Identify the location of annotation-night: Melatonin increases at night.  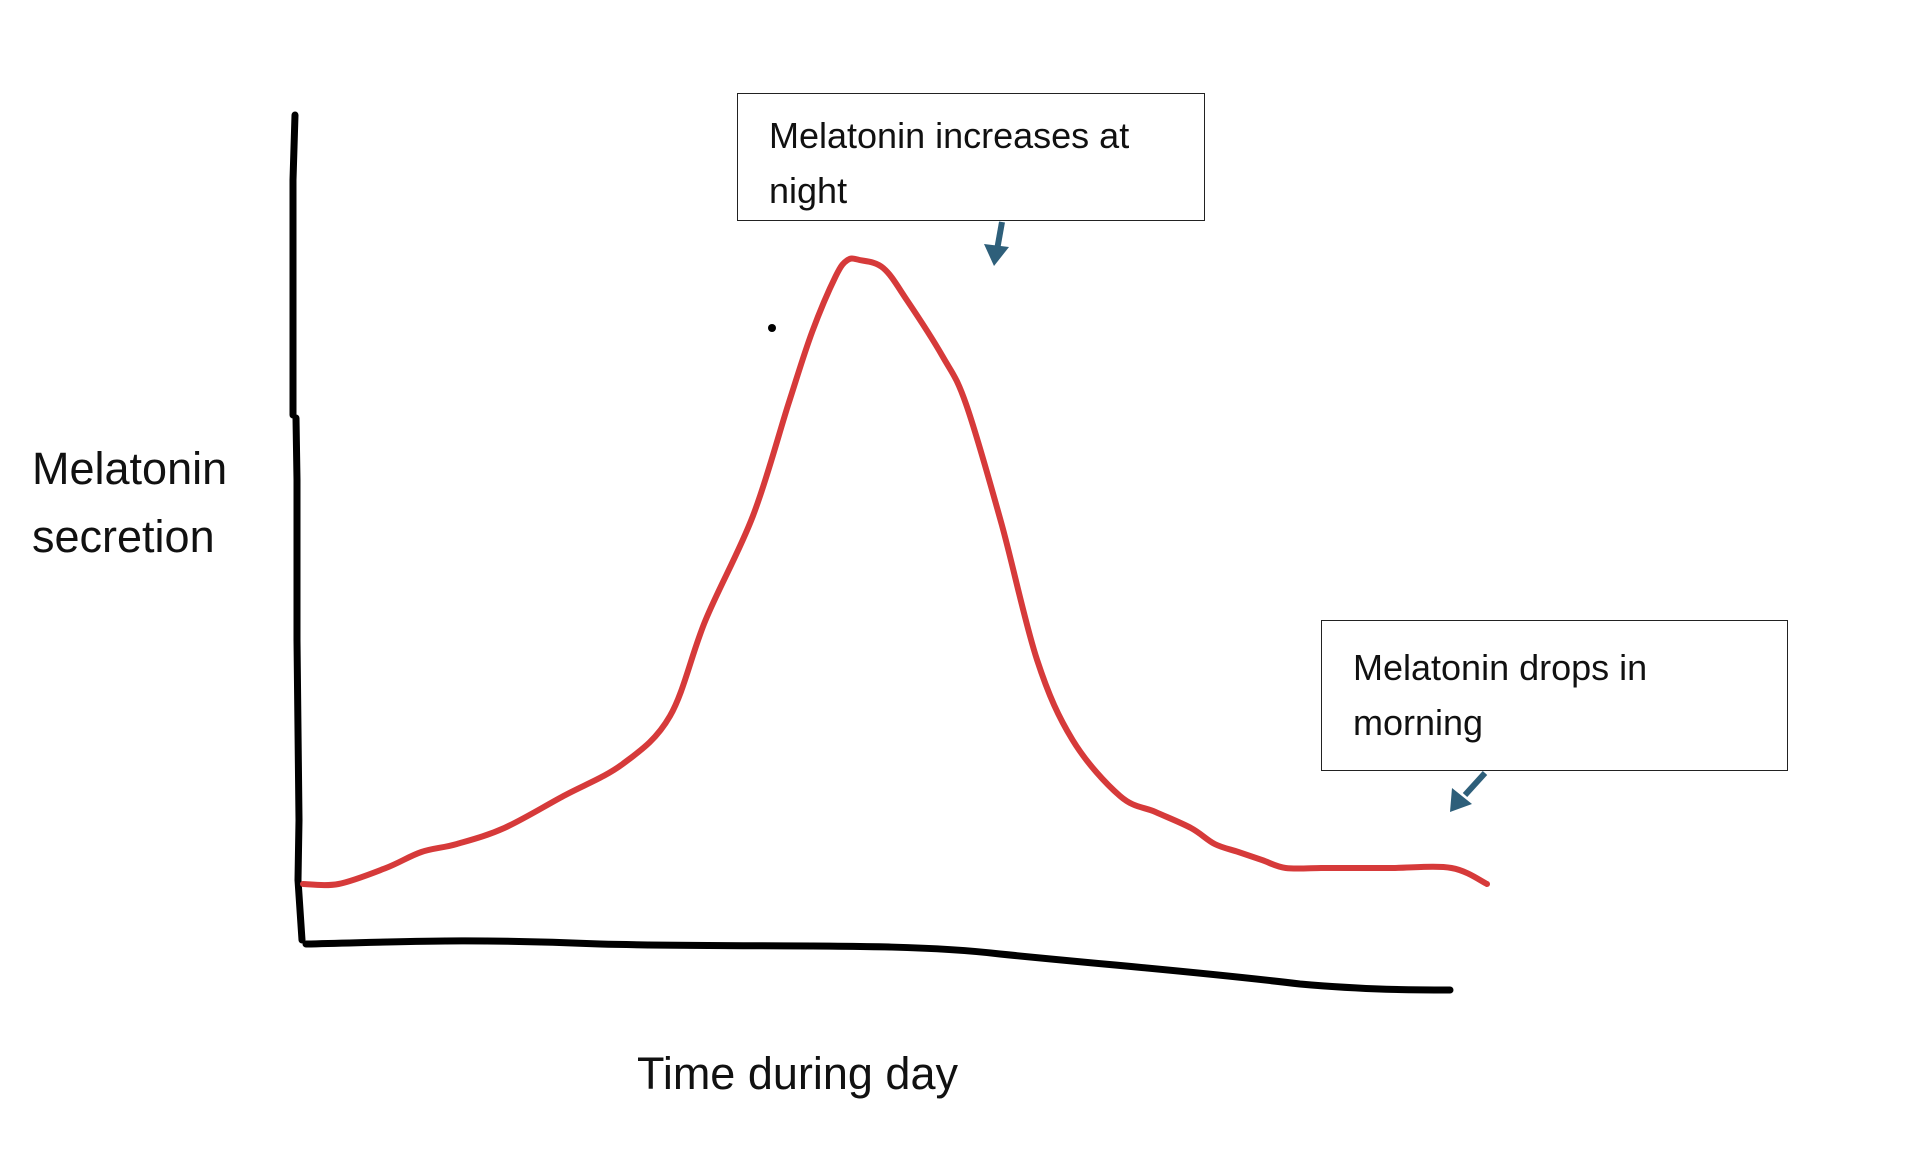
(971, 157).